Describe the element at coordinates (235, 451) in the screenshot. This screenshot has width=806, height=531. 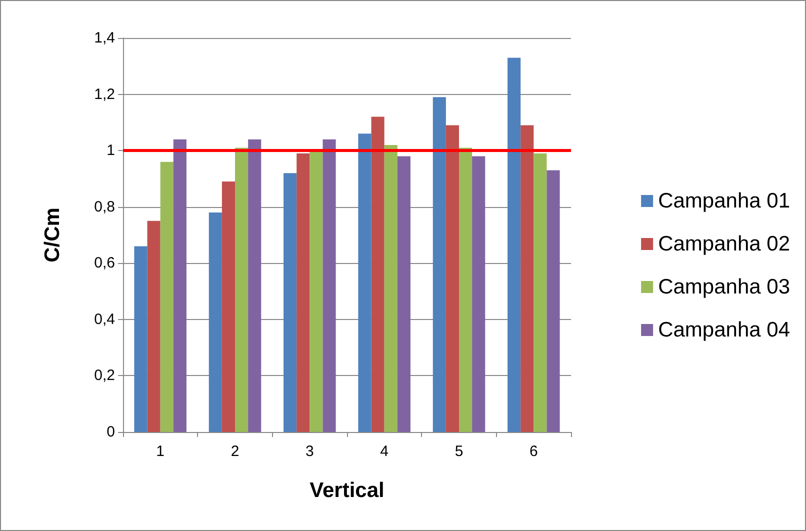
I see `x-tick-label: 2` at that location.